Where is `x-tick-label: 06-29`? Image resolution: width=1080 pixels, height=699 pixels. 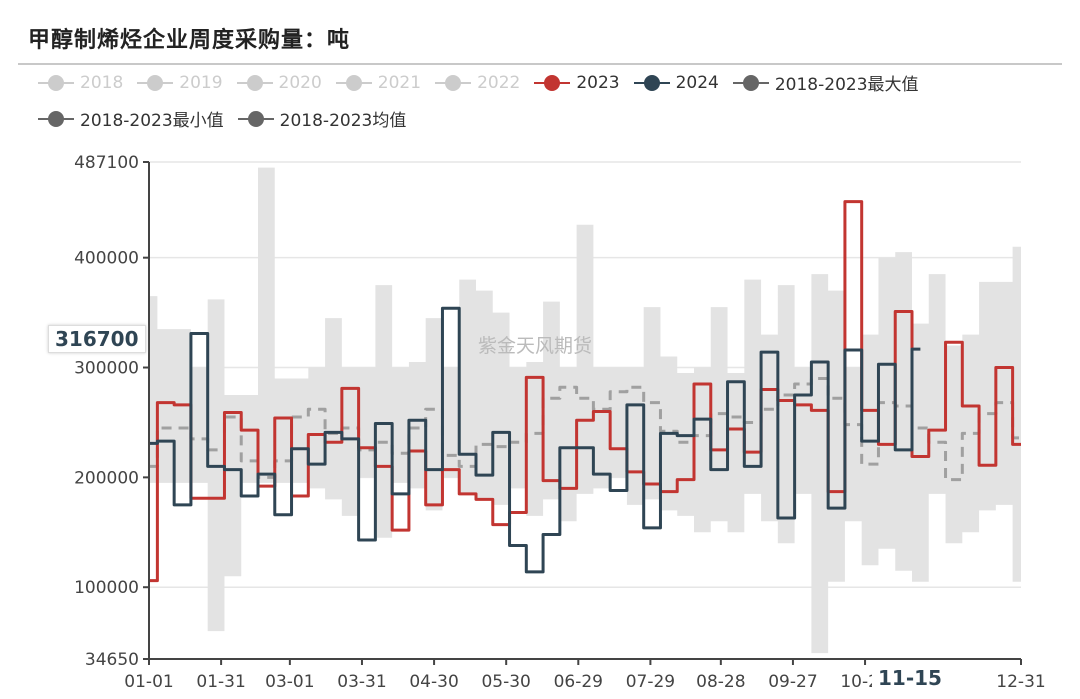
x-tick-label: 06-29 is located at coordinates (578, 682).